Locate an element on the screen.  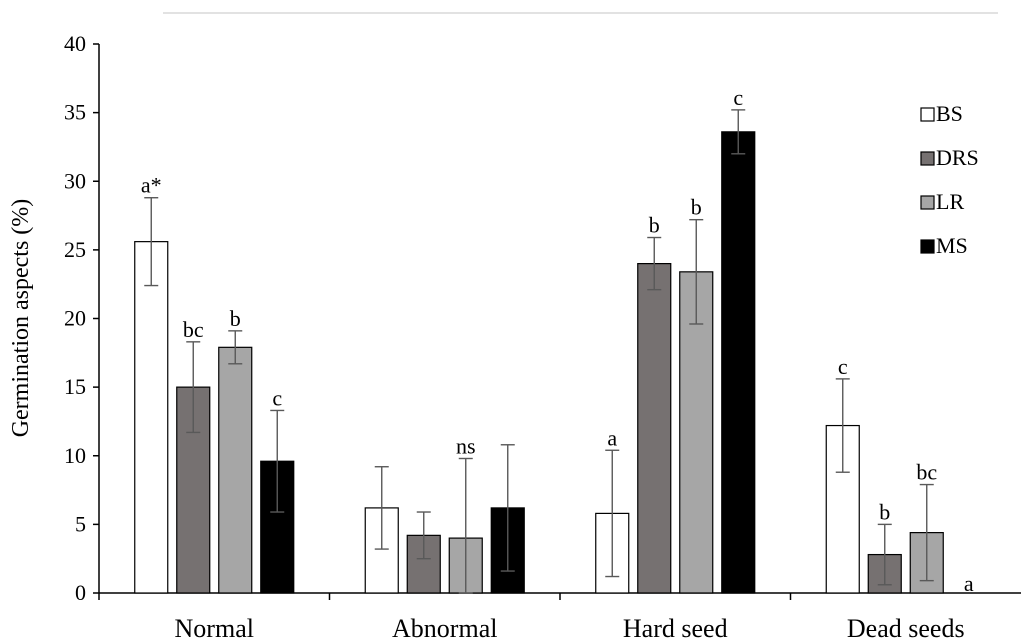
legend: BS DRS LR MS is located at coordinates (949, 179).